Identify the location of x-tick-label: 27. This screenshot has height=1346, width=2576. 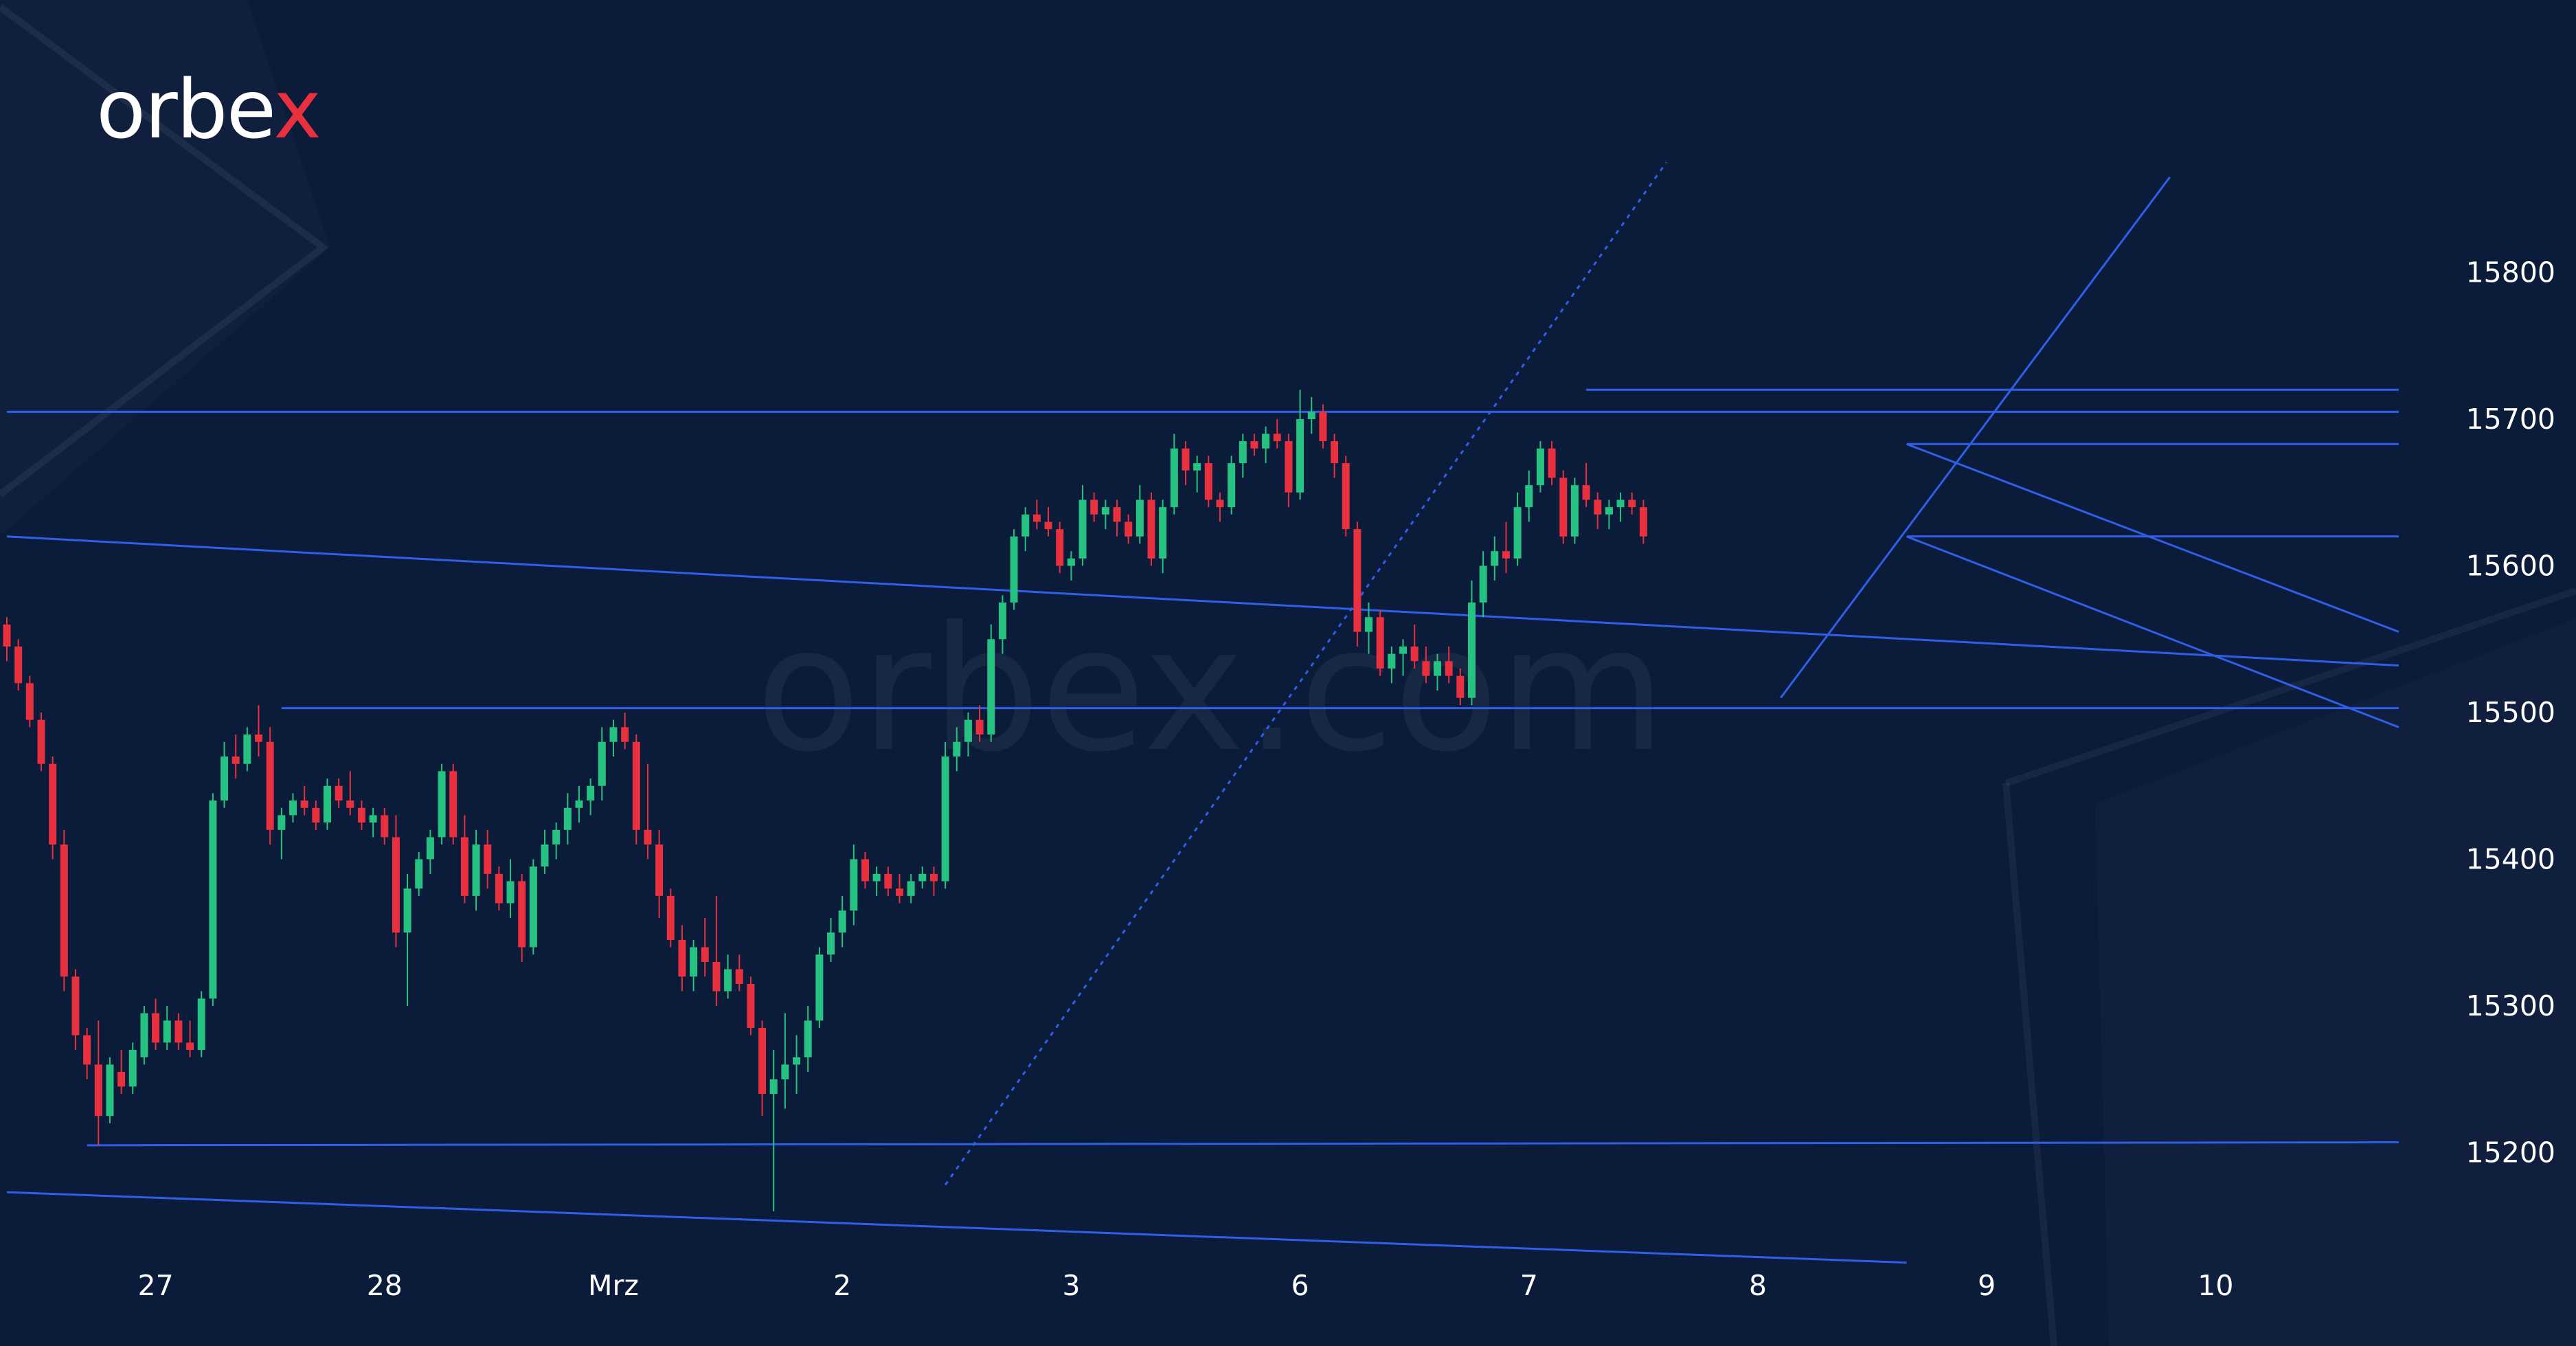
(155, 1285).